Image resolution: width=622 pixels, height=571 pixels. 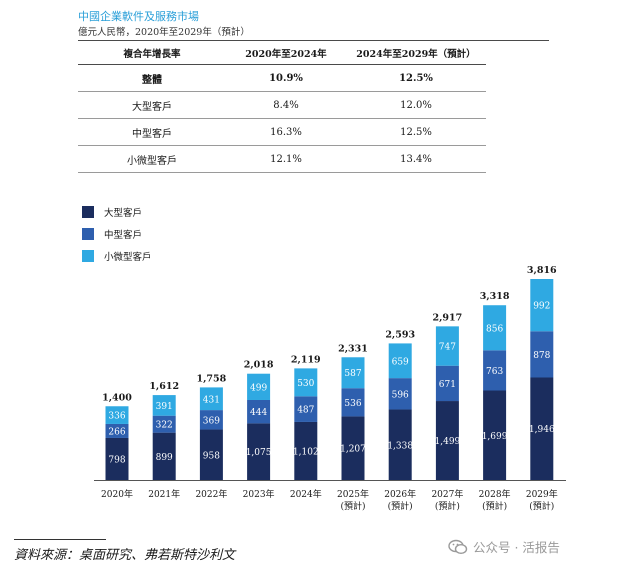 I want to click on segment-value-label: 958, so click(x=211, y=456).